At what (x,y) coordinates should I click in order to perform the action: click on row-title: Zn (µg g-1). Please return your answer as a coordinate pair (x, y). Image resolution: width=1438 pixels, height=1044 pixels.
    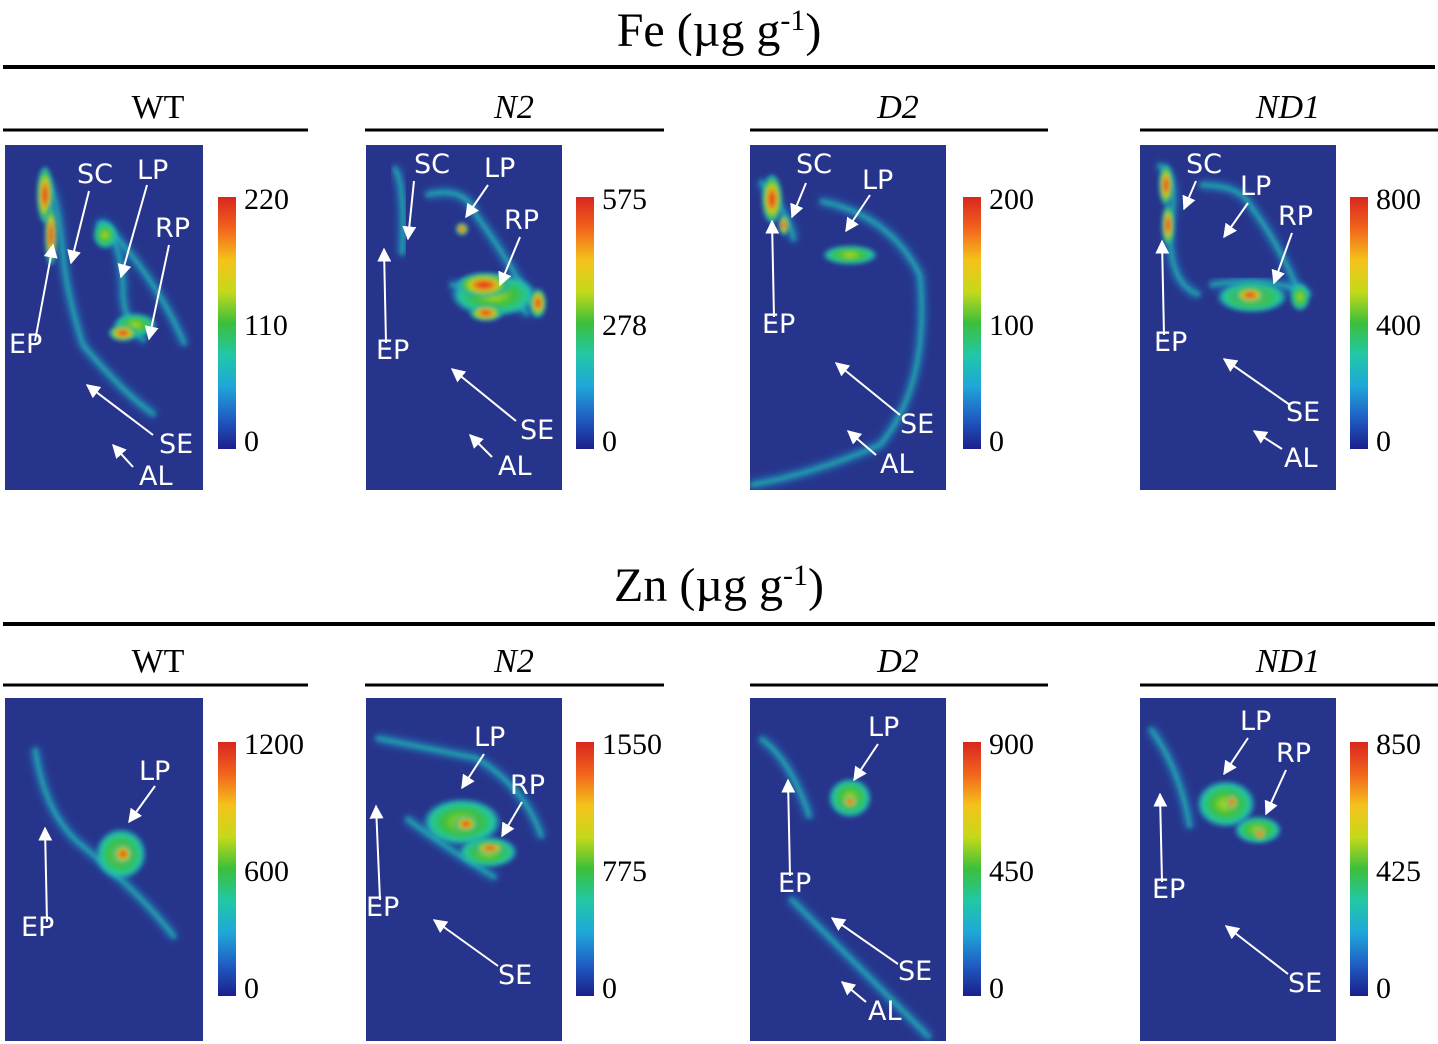
    Looking at the image, I should click on (719, 586).